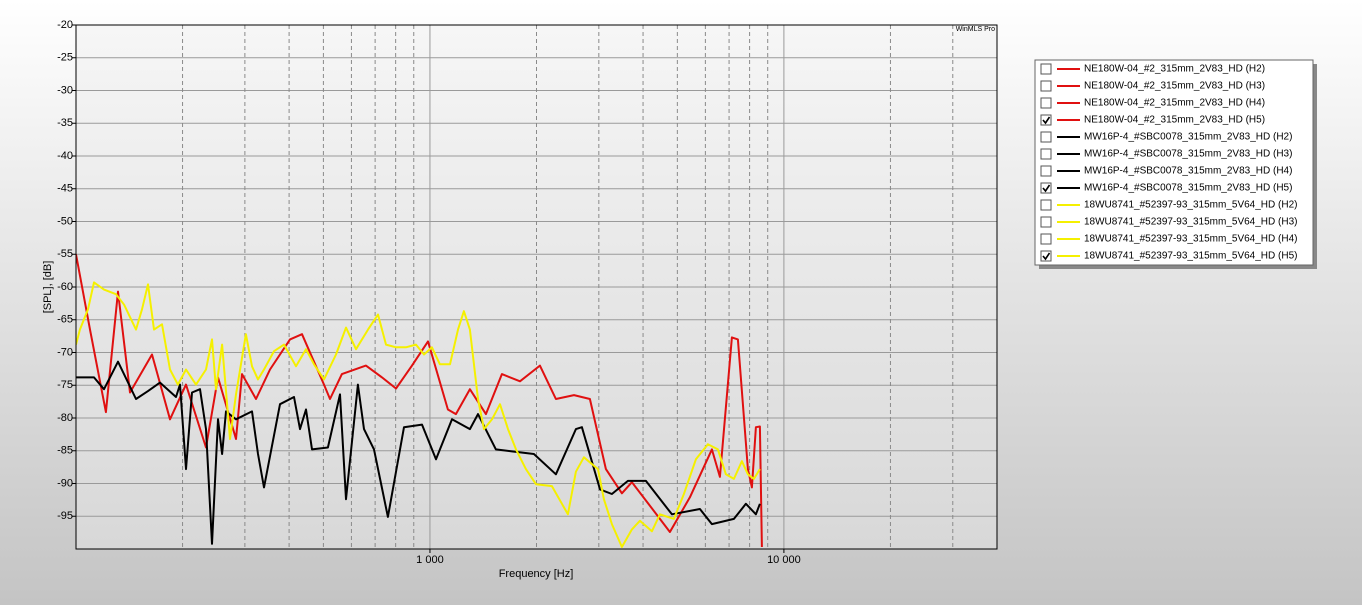 Image resolution: width=1362 pixels, height=605 pixels. Describe the element at coordinates (65, 90) in the screenshot. I see `y-tick-label: -30` at that location.